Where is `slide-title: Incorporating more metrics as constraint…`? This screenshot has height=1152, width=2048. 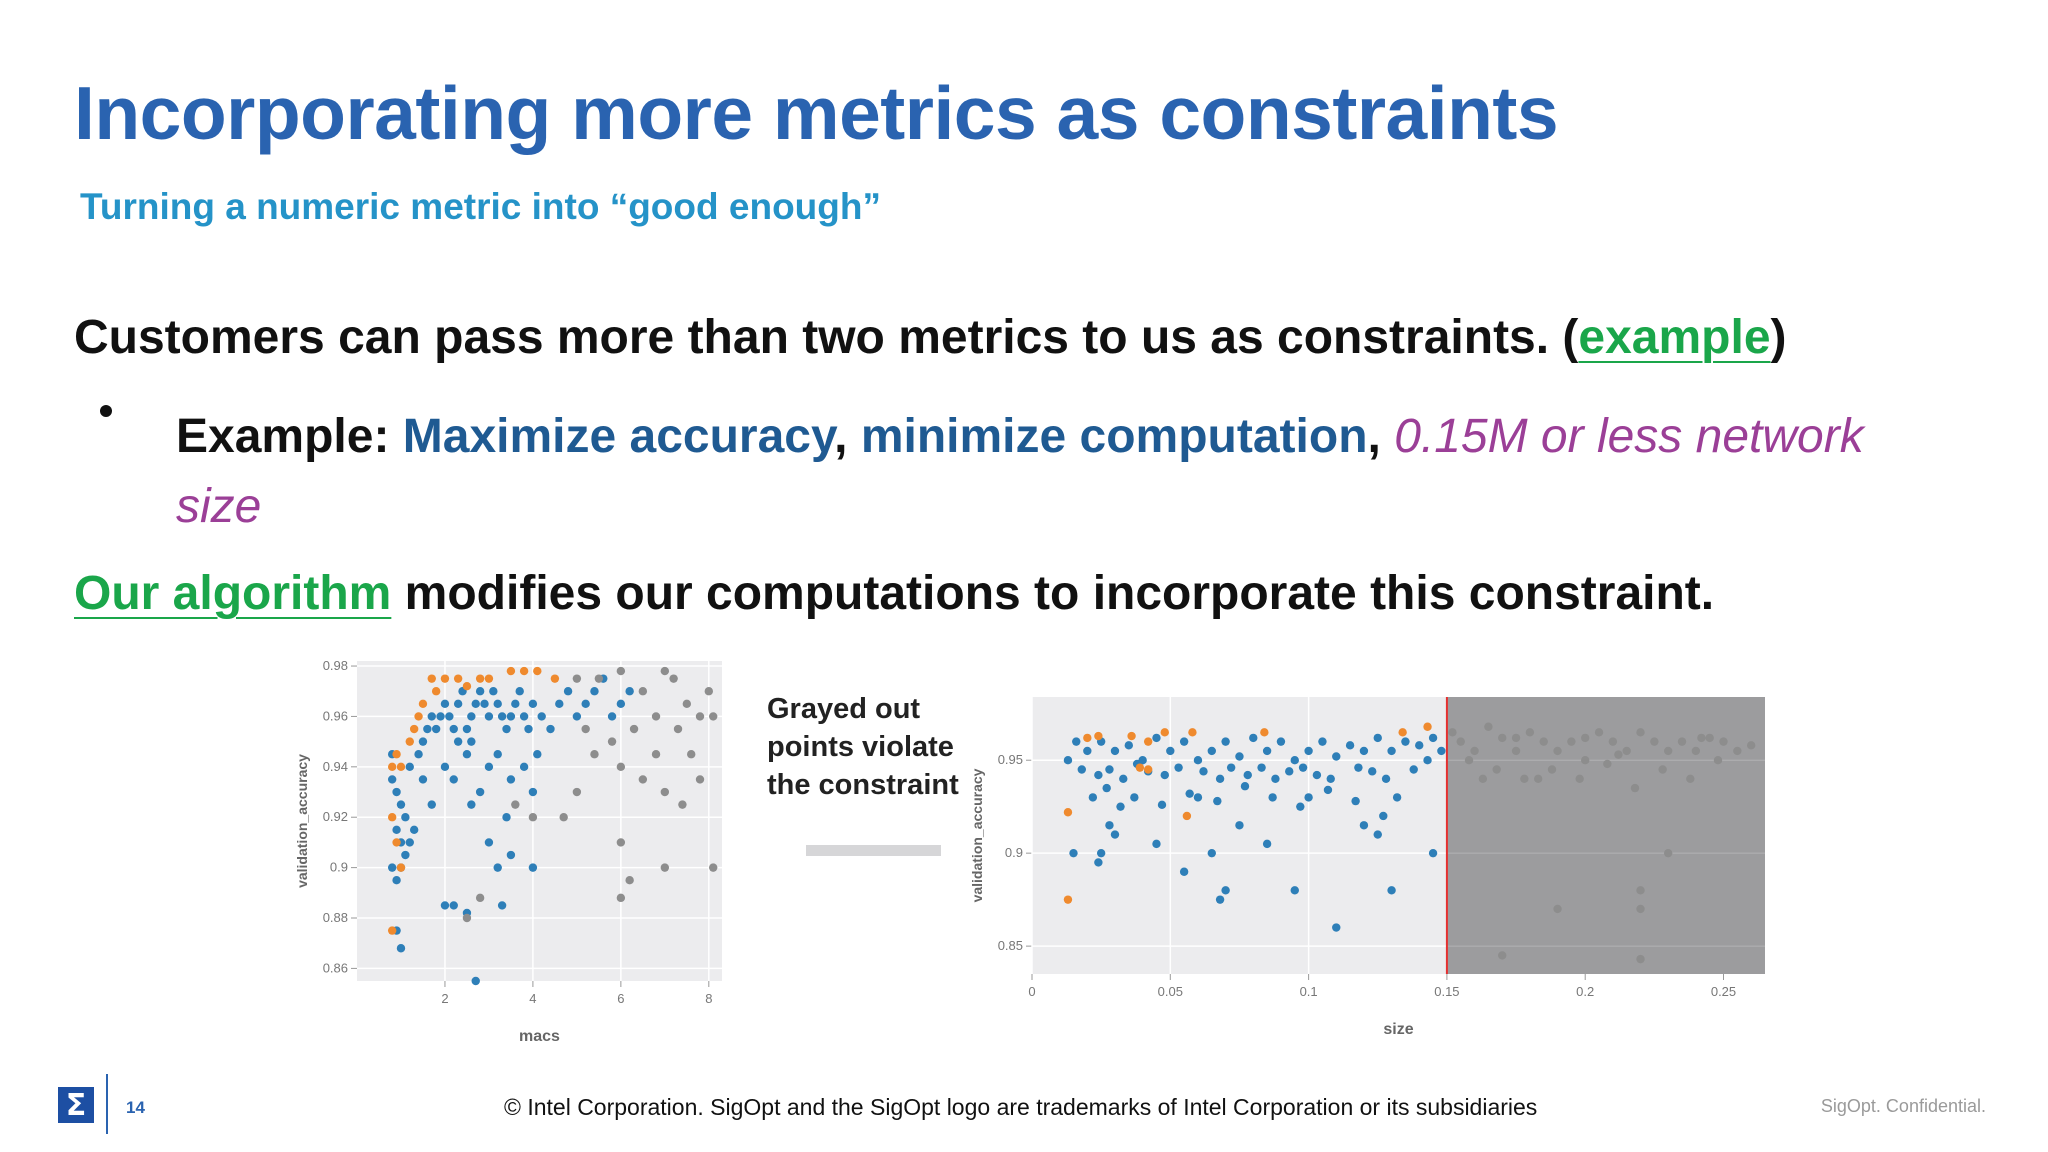
slide-title: Incorporating more metrics as constraint… is located at coordinates (816, 113).